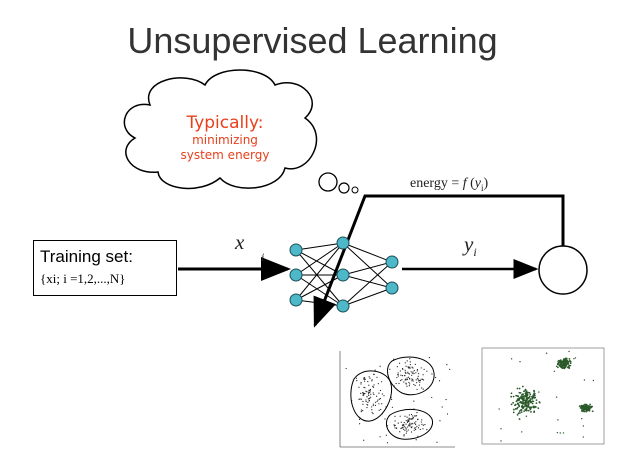  What do you see at coordinates (312, 40) in the screenshot?
I see `slide-title: Unsupervised Learning` at bounding box center [312, 40].